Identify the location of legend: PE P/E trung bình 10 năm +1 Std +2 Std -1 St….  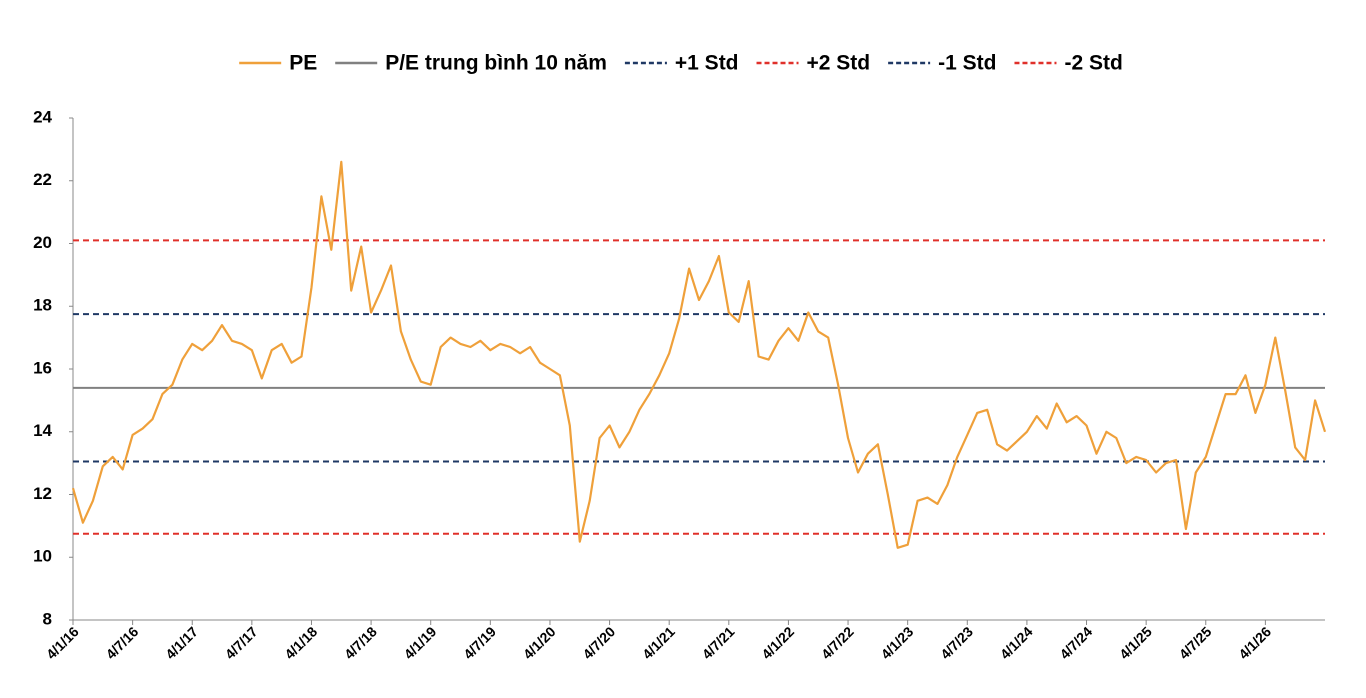
(681, 63).